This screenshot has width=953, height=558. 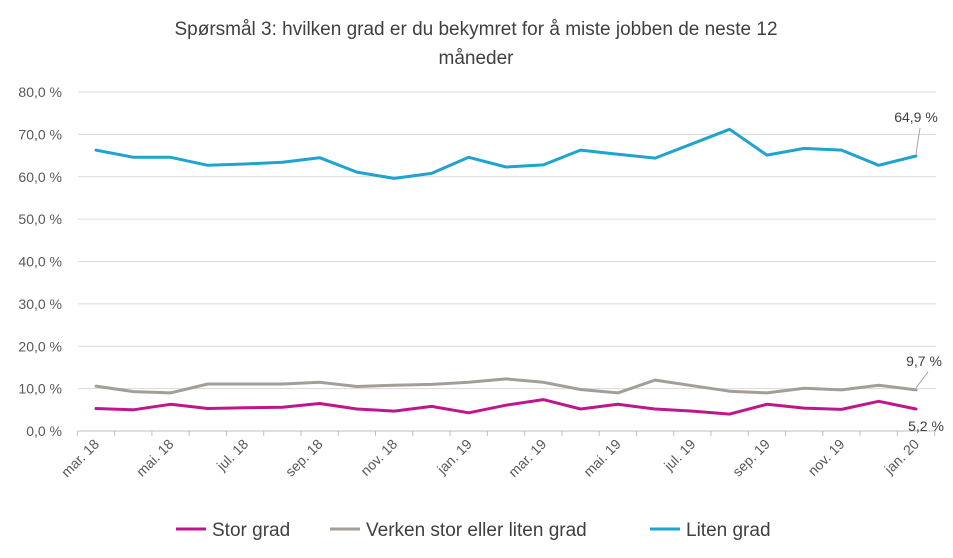 I want to click on y-tick-label: 80,0 %, so click(x=40, y=92).